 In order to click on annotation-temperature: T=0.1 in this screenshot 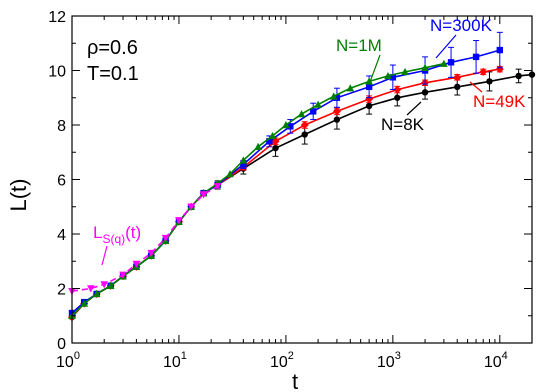, I will do `click(113, 74)`.